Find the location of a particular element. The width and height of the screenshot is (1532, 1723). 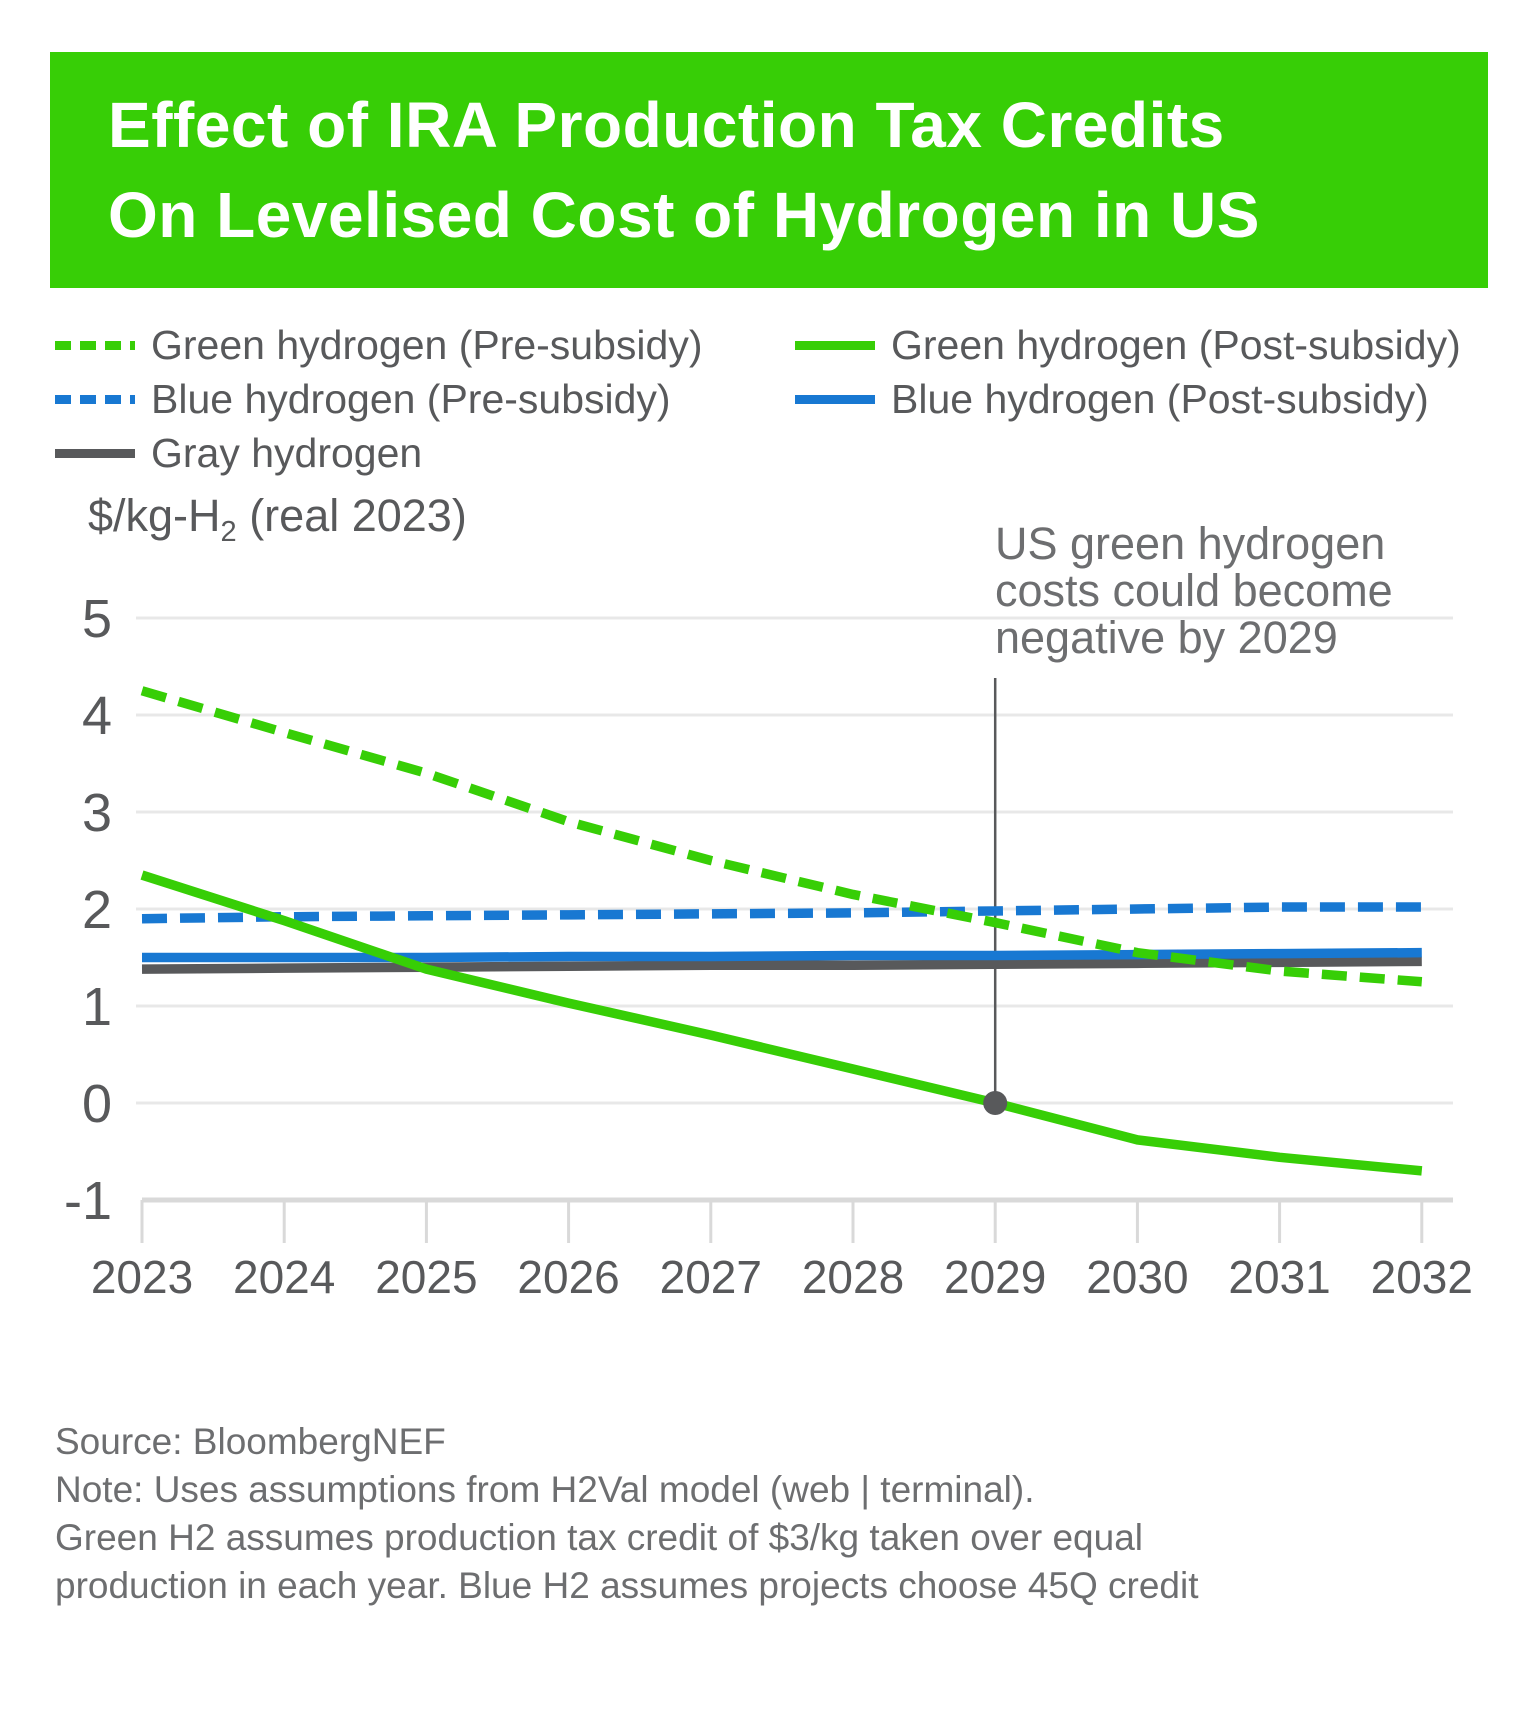

x-tick-label: 2032 is located at coordinates (1422, 1277).